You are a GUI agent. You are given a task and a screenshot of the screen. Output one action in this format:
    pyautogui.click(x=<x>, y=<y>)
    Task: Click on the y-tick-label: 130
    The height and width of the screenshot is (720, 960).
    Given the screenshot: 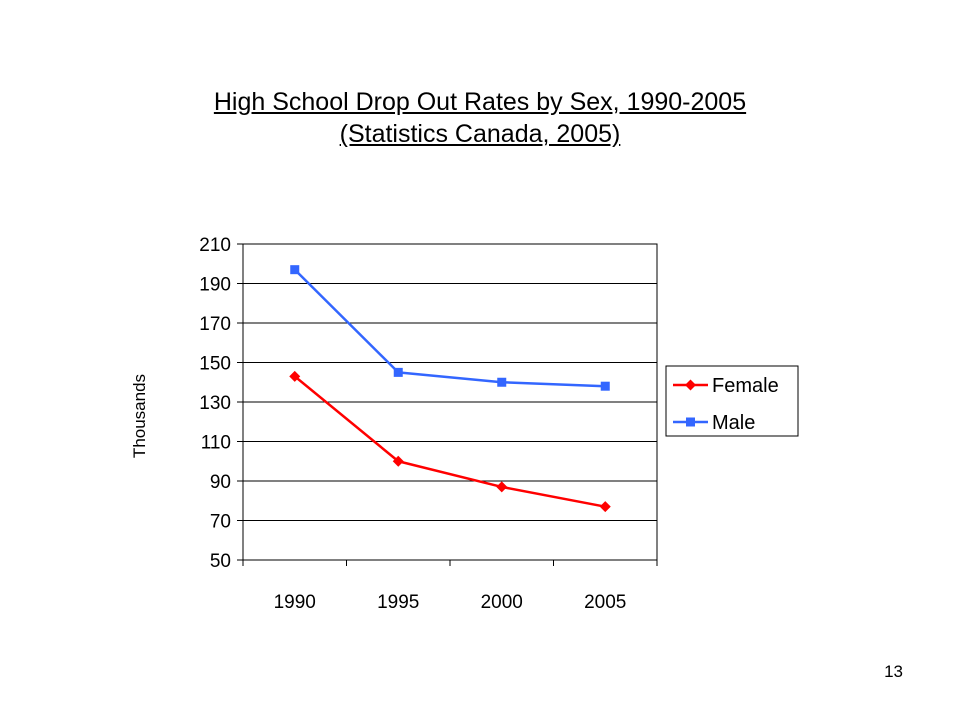 What is the action you would take?
    pyautogui.click(x=215, y=403)
    